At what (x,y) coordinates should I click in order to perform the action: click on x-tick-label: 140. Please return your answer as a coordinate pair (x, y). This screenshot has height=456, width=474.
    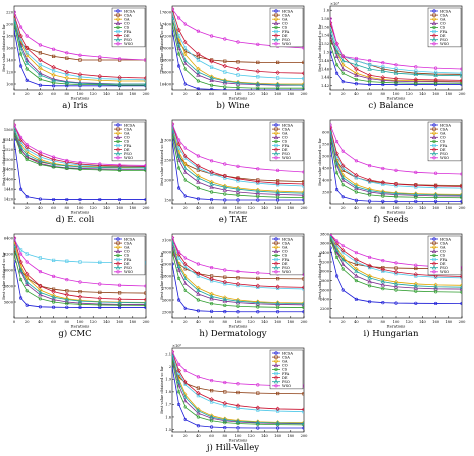
    Looking at the image, I should click on (107, 208).